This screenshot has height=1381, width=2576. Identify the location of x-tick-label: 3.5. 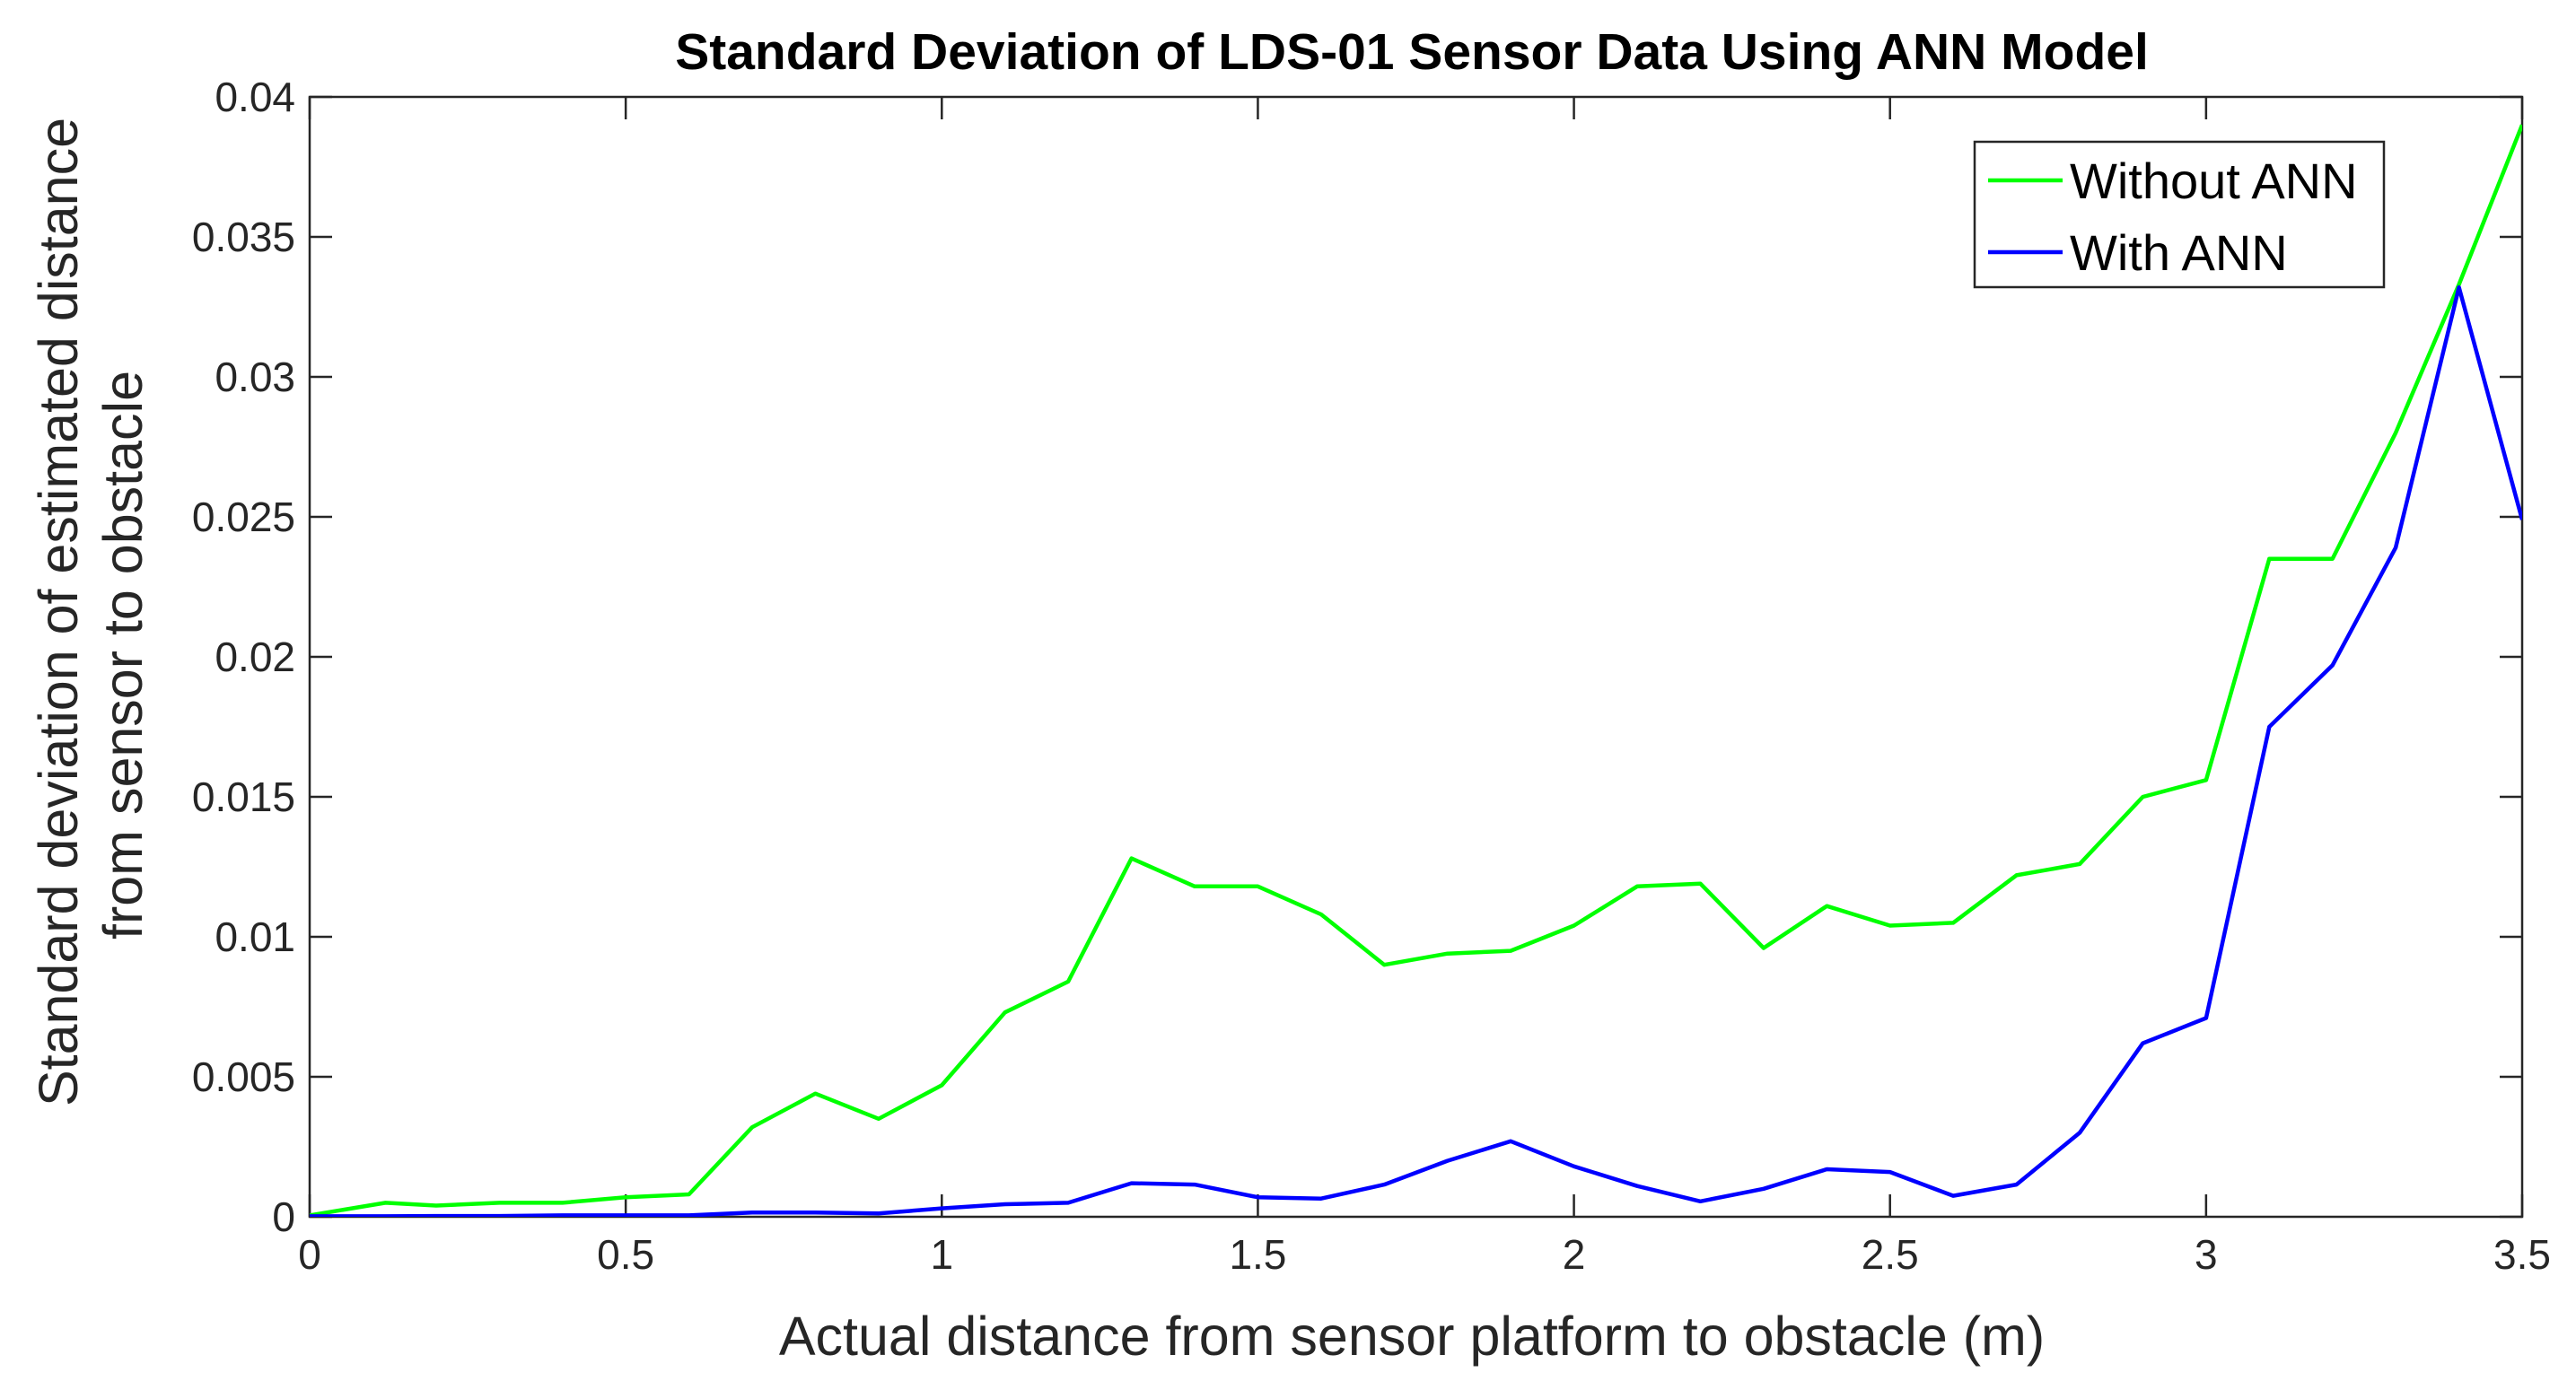
(2522, 1254).